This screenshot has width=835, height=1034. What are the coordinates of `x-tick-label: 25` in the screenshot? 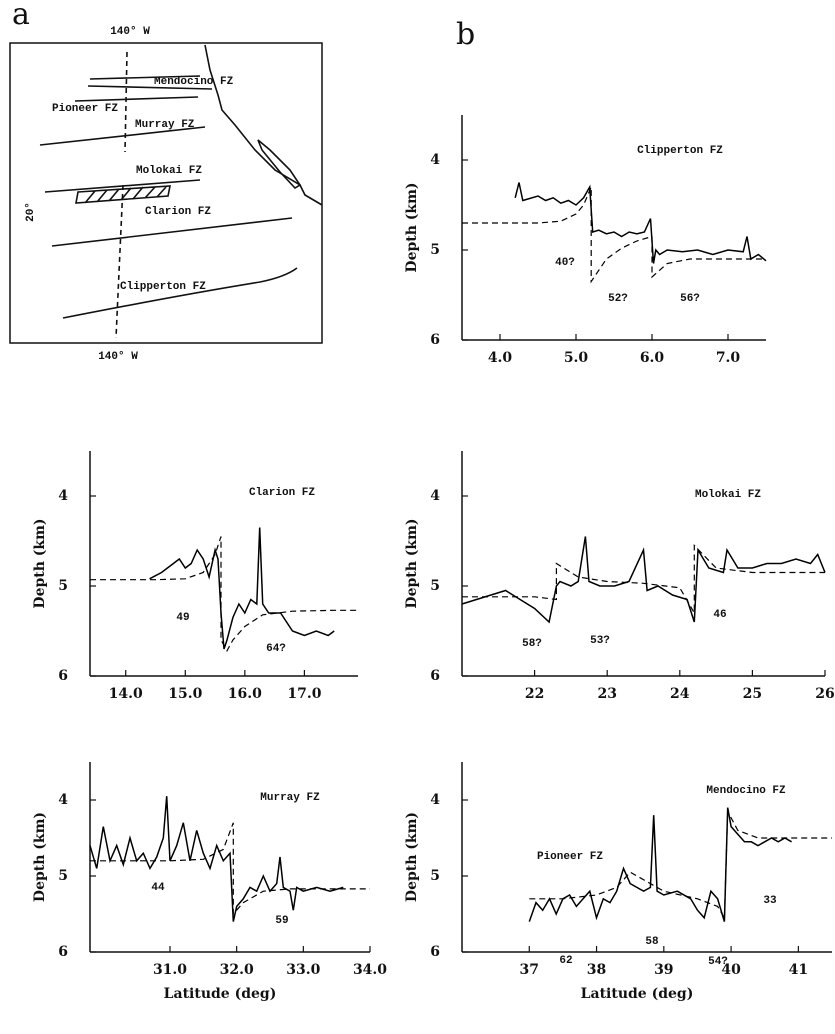 It's located at (752, 694).